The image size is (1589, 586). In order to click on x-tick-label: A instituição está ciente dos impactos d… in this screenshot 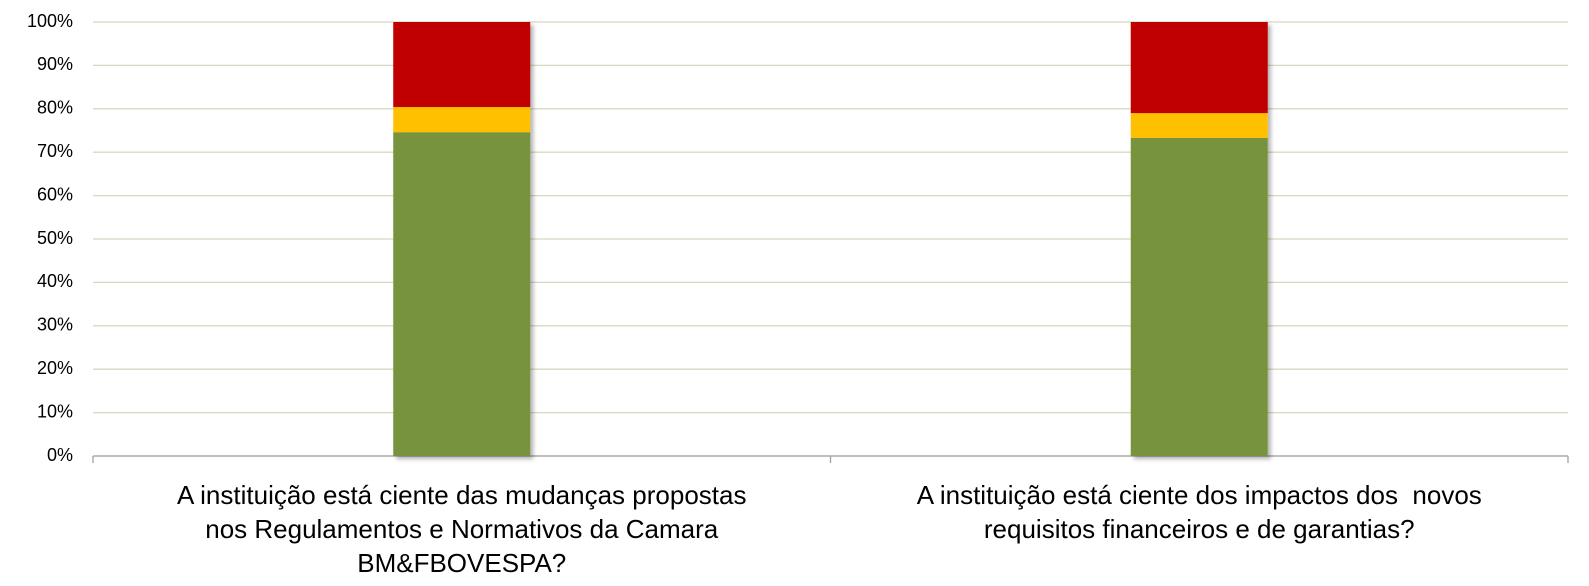, I will do `click(1199, 512)`.